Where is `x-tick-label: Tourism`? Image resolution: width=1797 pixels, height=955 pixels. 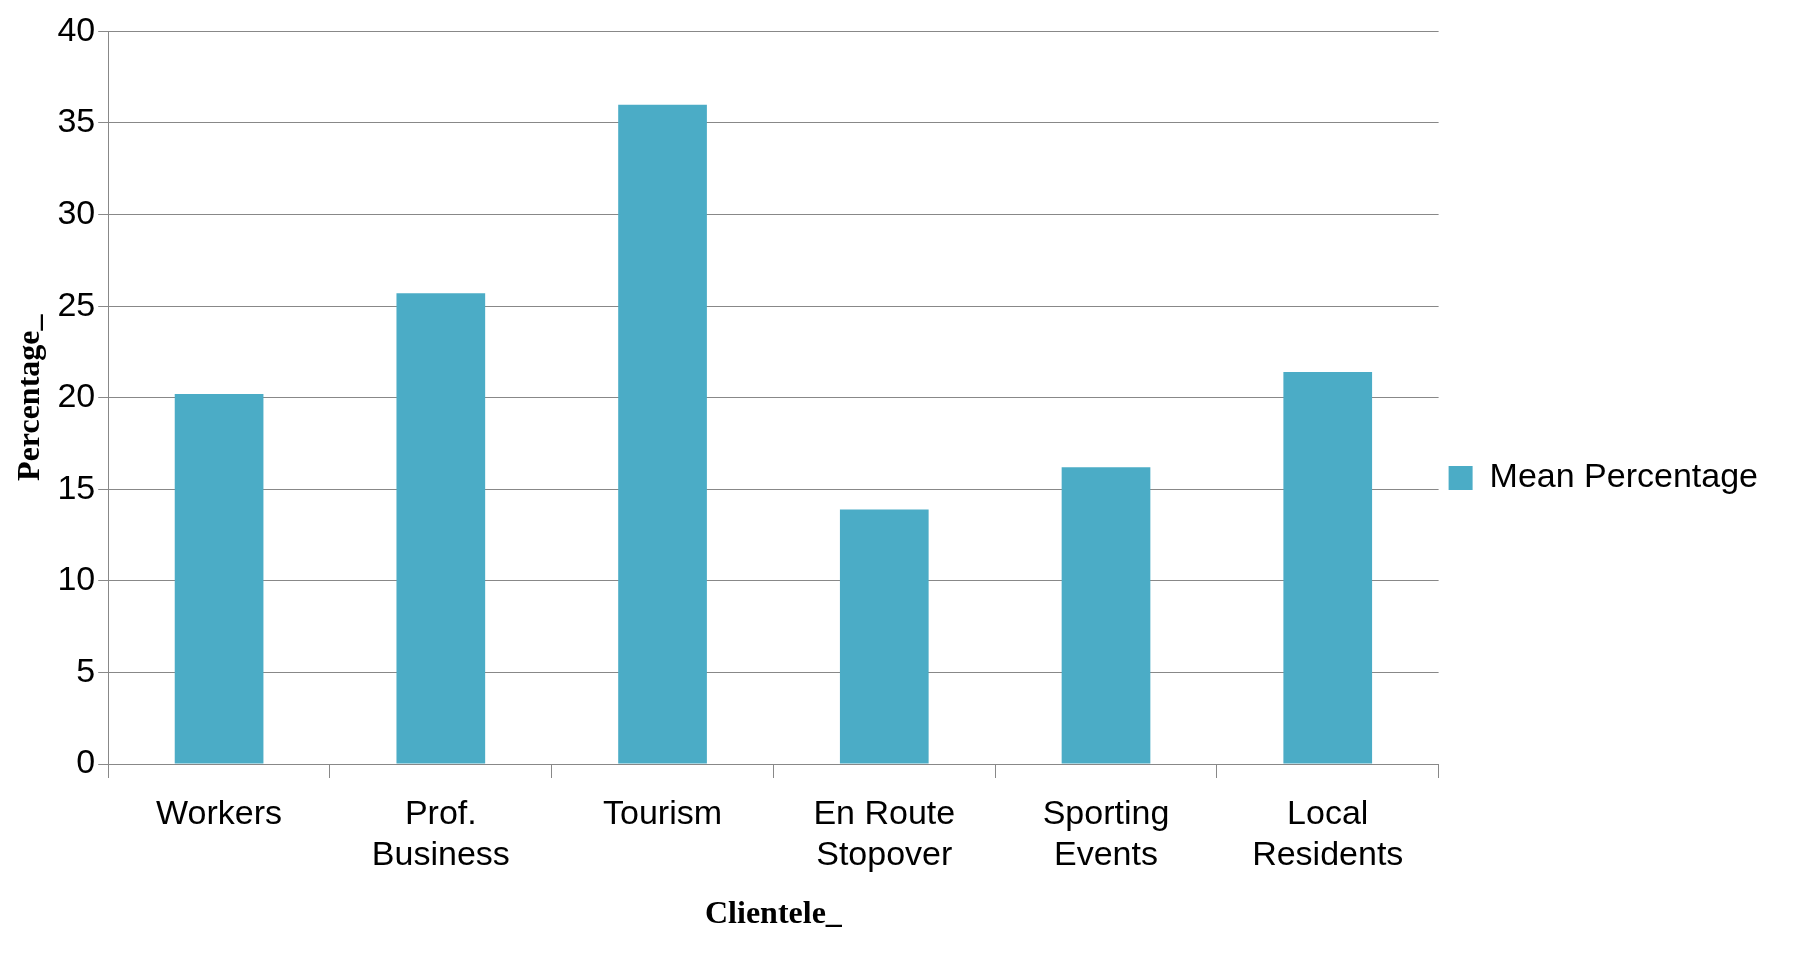 x-tick-label: Tourism is located at coordinates (663, 811).